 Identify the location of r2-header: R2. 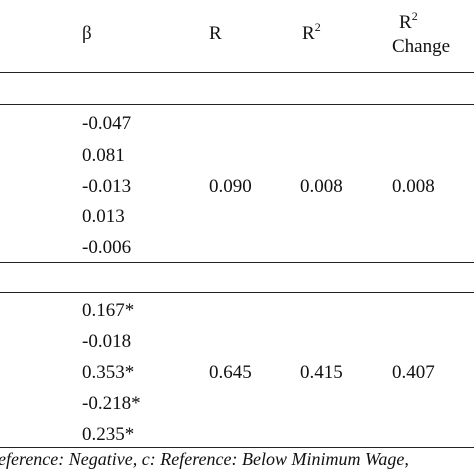
(311, 31).